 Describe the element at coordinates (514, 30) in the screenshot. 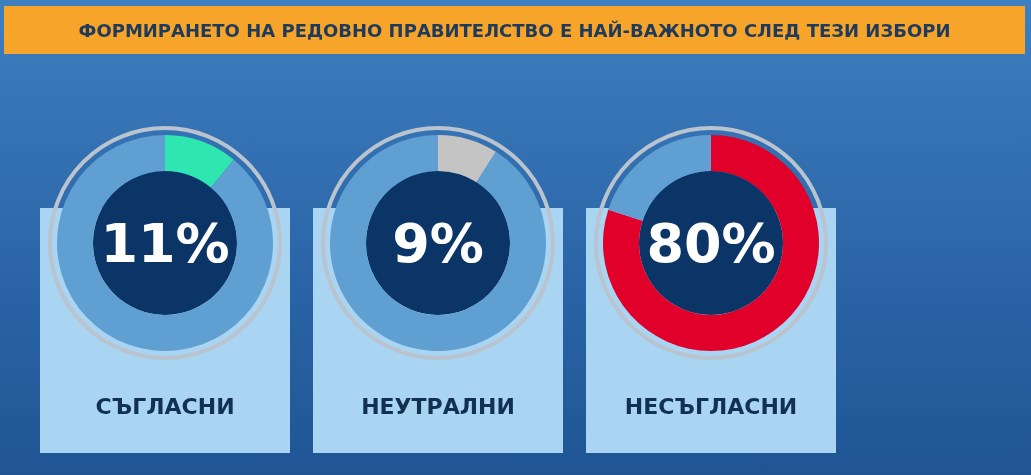

I see `text: ФОРМИРАНЕТО НА РЕДОВНО ПРАВИТЕЛСТВО Е НАЙ-ВАЖНОТО СЛЕД ТЕЗИ ИЗБОРИ` at that location.